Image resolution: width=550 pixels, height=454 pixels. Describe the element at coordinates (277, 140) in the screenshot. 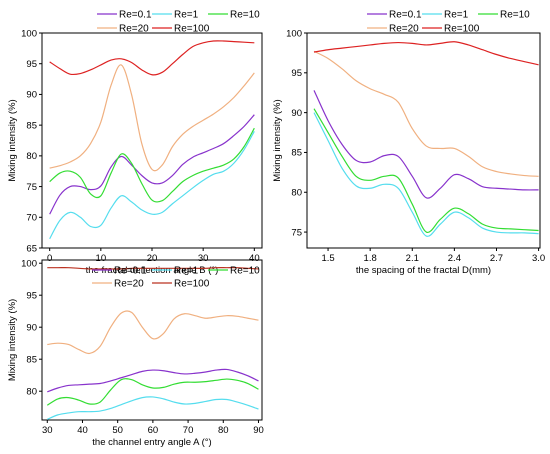

I see `chart-b-y-axis-title: Mixing intensity (%)` at that location.